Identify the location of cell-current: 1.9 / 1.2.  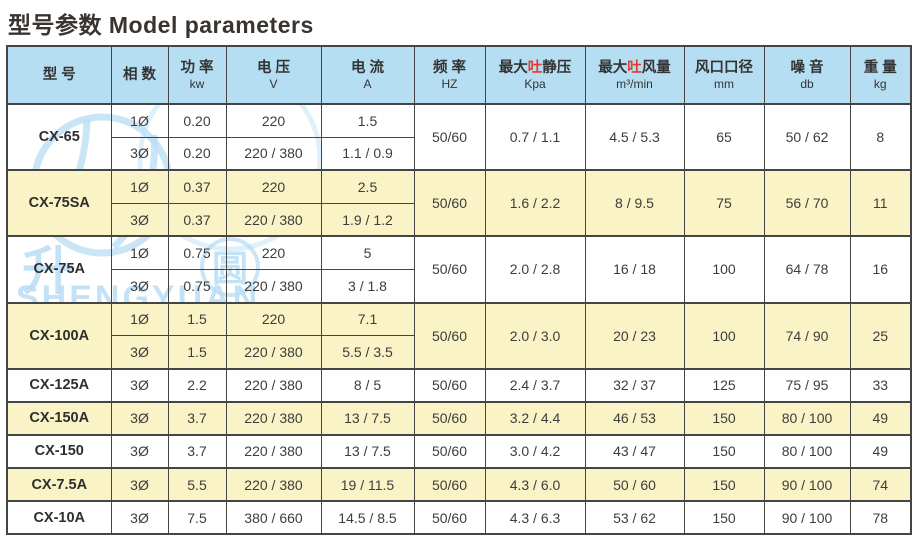
(367, 219).